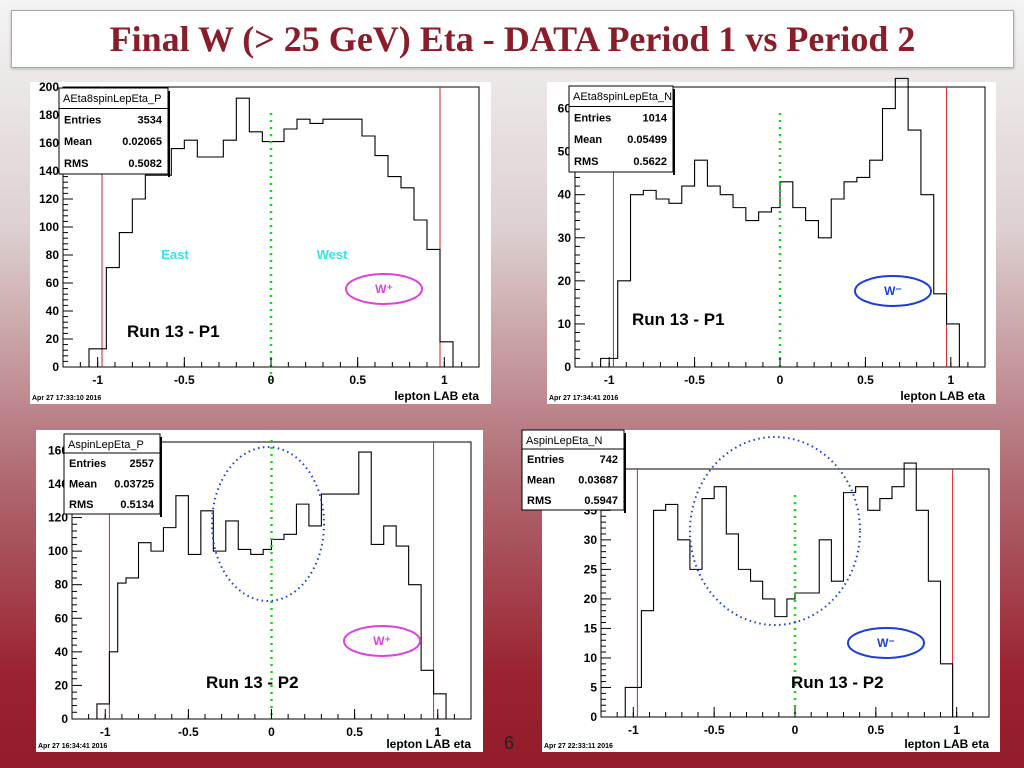 The width and height of the screenshot is (1024, 768). What do you see at coordinates (49, 115) in the screenshot?
I see `y-tick-label: 180` at bounding box center [49, 115].